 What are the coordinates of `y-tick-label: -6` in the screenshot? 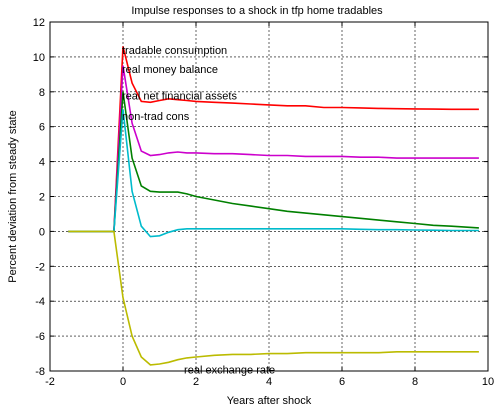 It's located at (40, 337).